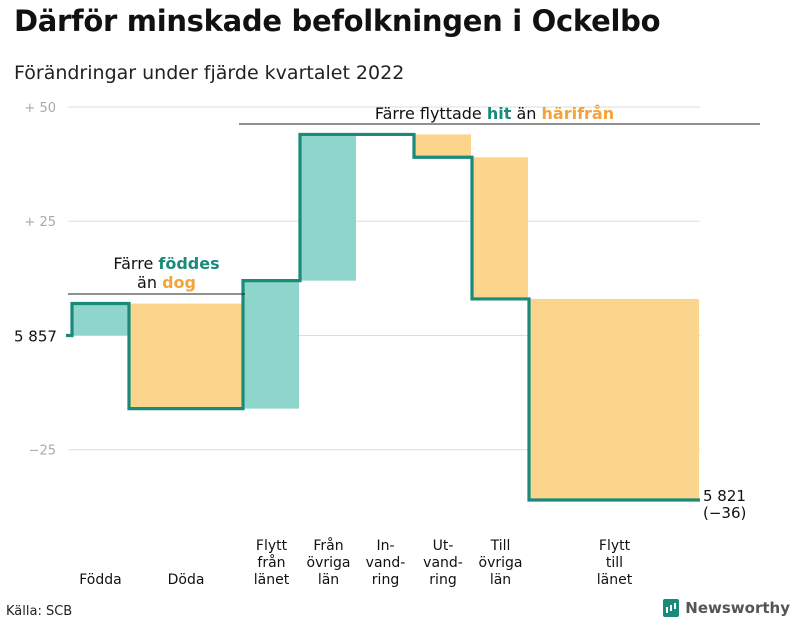  What do you see at coordinates (100, 580) in the screenshot?
I see `category-label: Födda` at bounding box center [100, 580].